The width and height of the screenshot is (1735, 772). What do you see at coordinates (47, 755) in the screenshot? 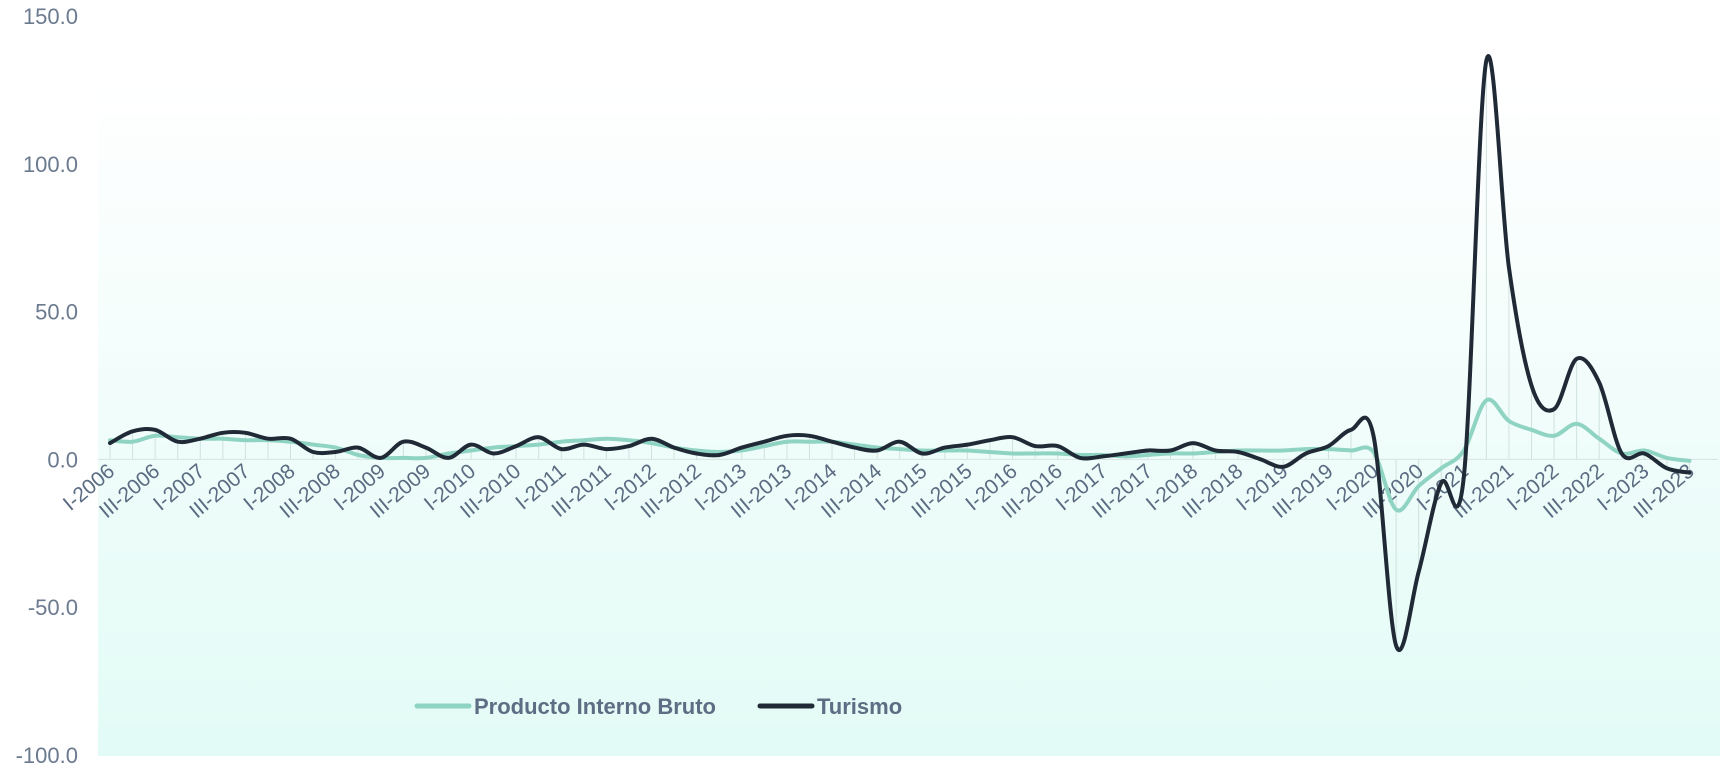
I see `y-tick-label: -100.0` at bounding box center [47, 755].